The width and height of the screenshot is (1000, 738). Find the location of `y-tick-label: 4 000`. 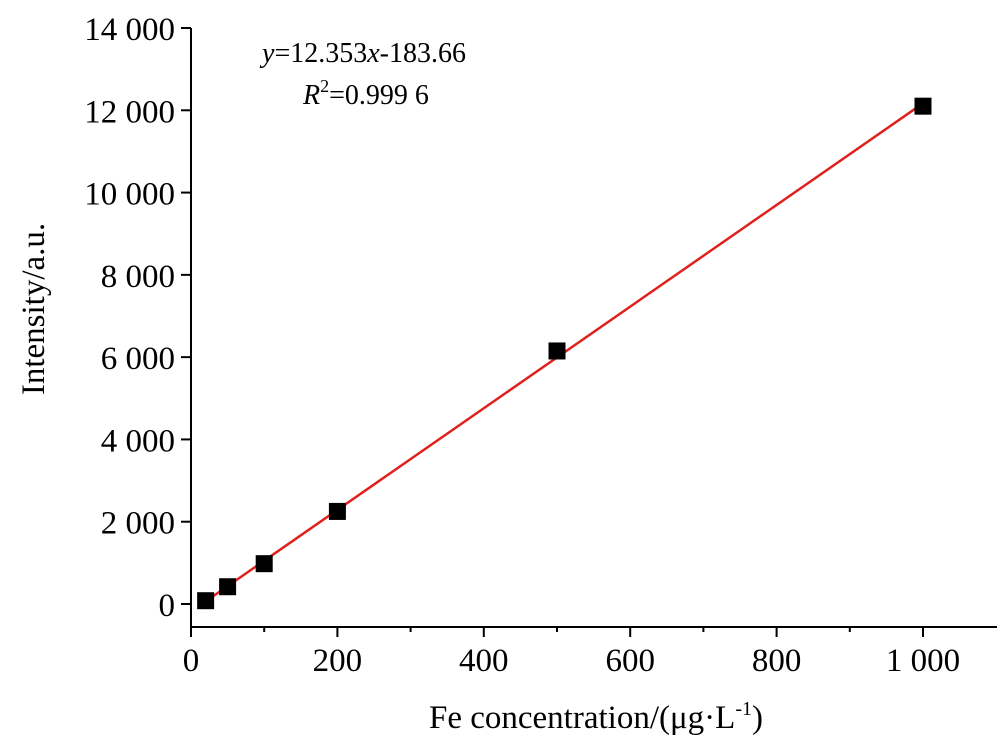

y-tick-label: 4 000 is located at coordinates (138, 441).